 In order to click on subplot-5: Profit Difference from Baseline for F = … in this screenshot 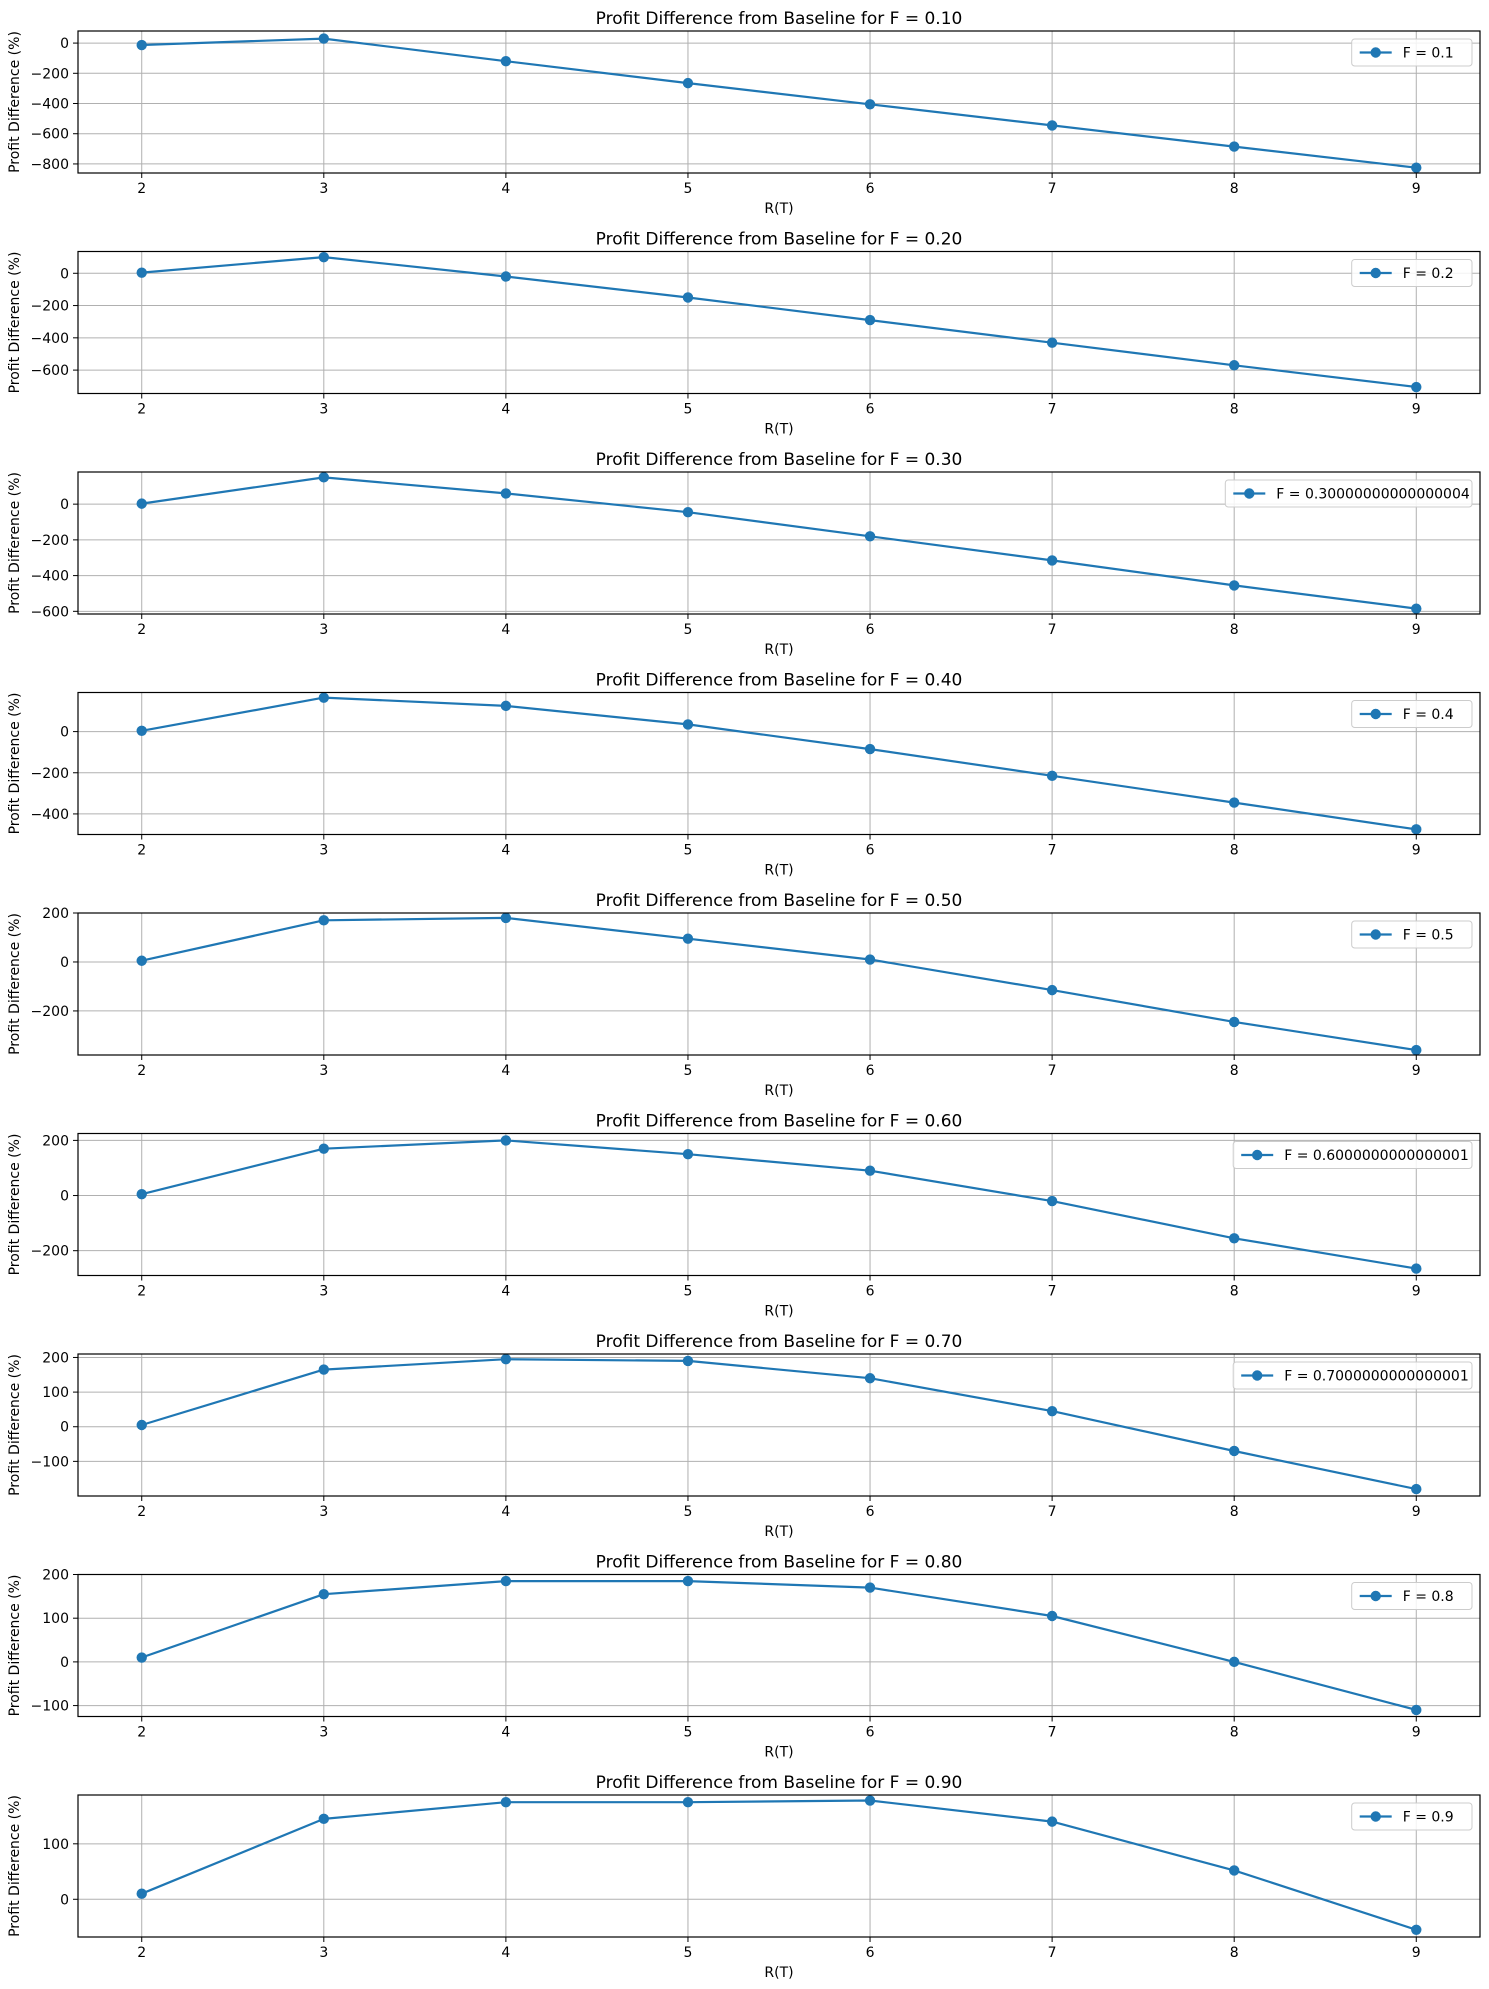, I will do `click(744, 995)`.